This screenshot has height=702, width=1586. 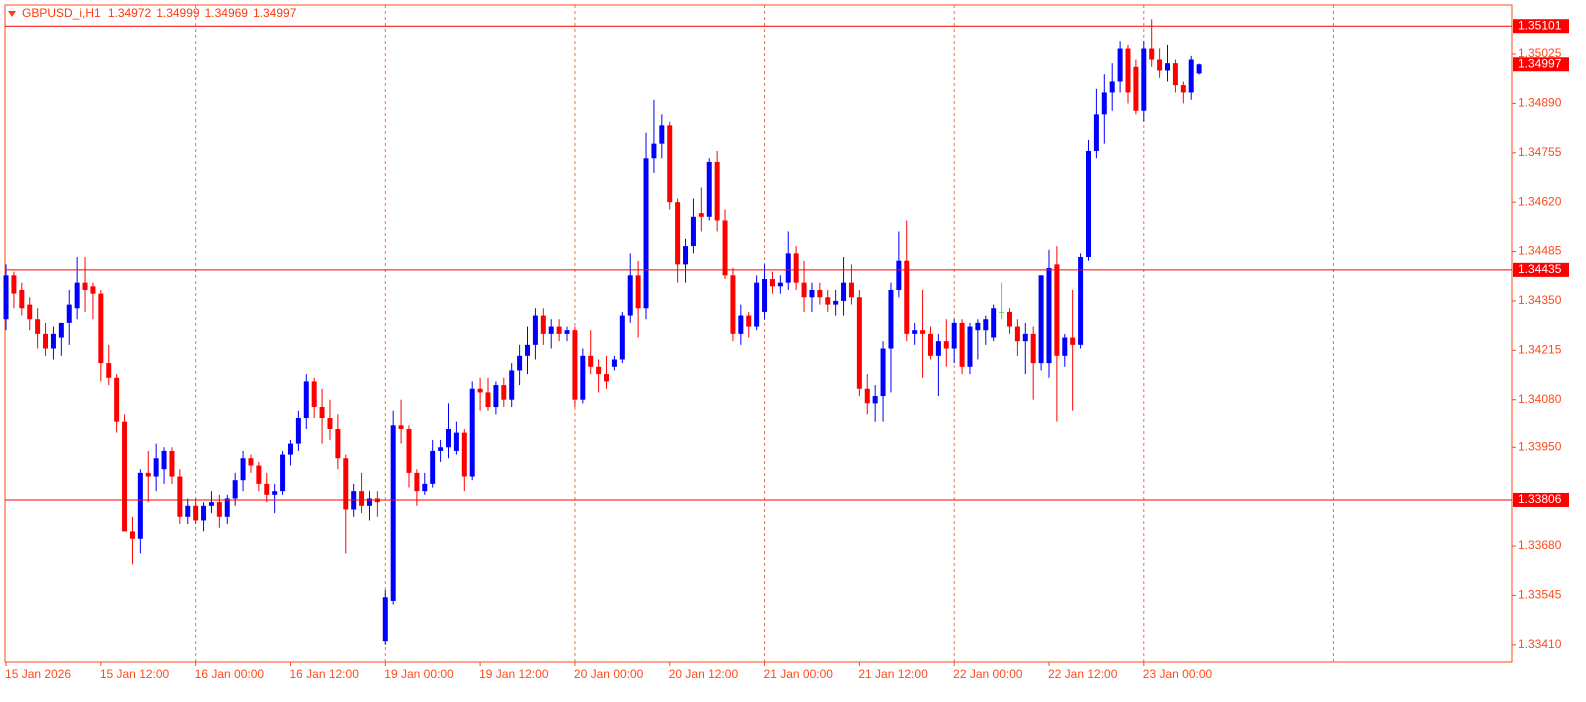 I want to click on x-tick-label: 15 Jan 12:00, so click(x=135, y=674).